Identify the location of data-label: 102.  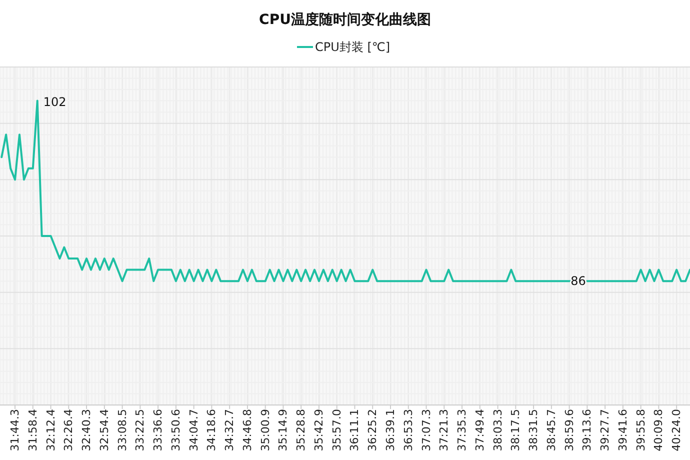
(54, 101).